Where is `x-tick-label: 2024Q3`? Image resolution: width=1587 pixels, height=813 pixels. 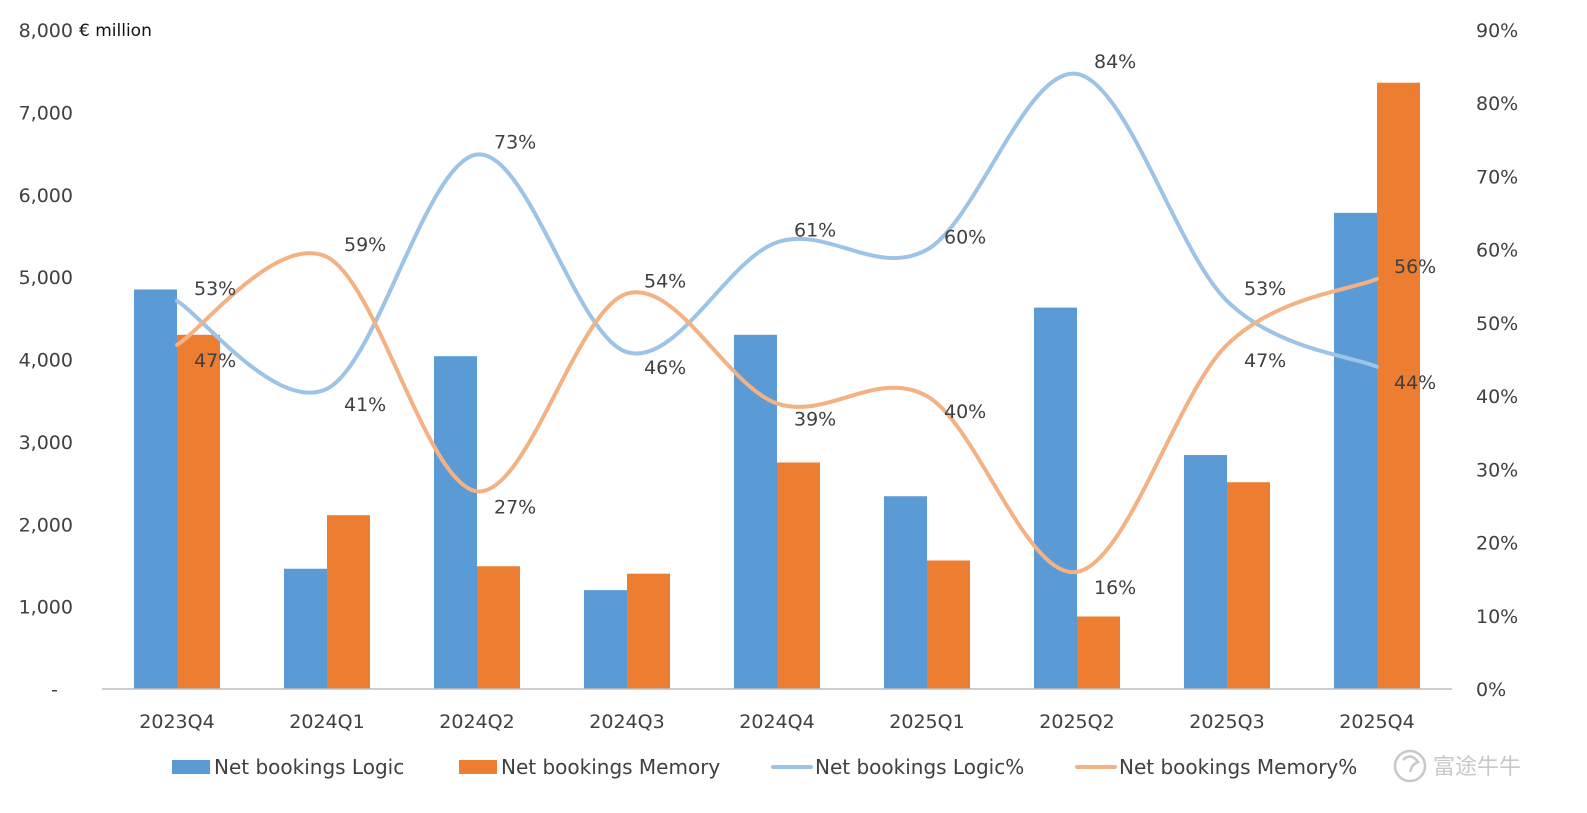
x-tick-label: 2024Q3 is located at coordinates (626, 722).